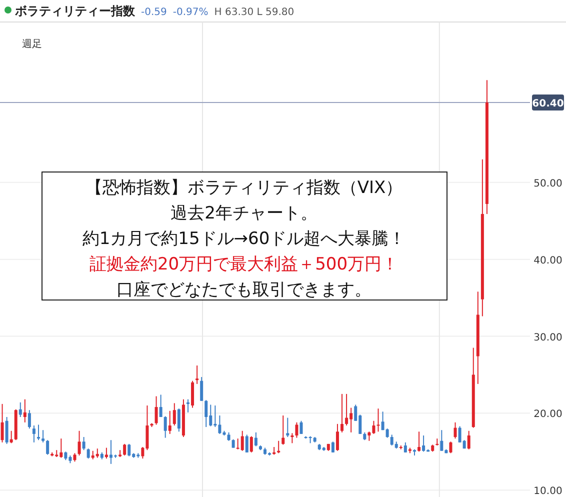 This screenshot has width=566, height=497. What do you see at coordinates (190, 12) in the screenshot?
I see `text: -0.97%` at bounding box center [190, 12].